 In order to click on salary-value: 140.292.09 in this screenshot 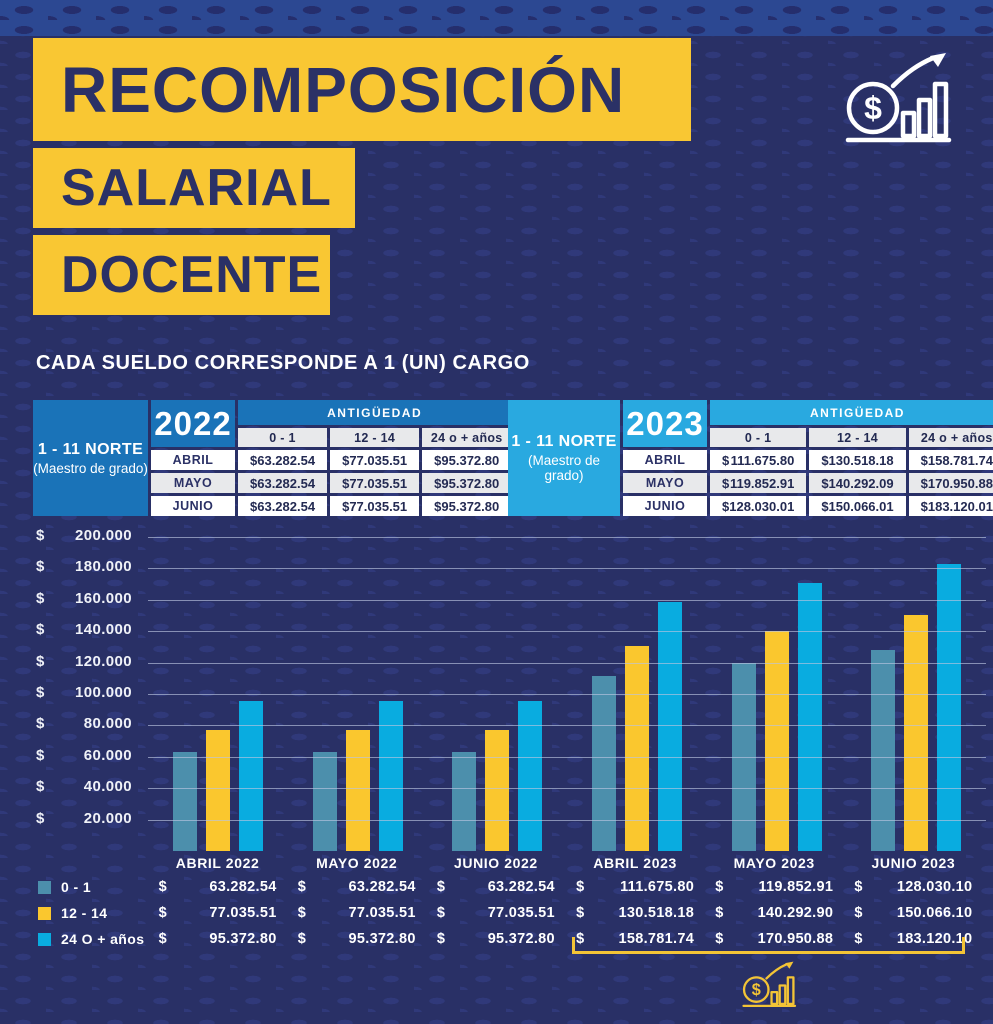, I will do `click(861, 483)`.